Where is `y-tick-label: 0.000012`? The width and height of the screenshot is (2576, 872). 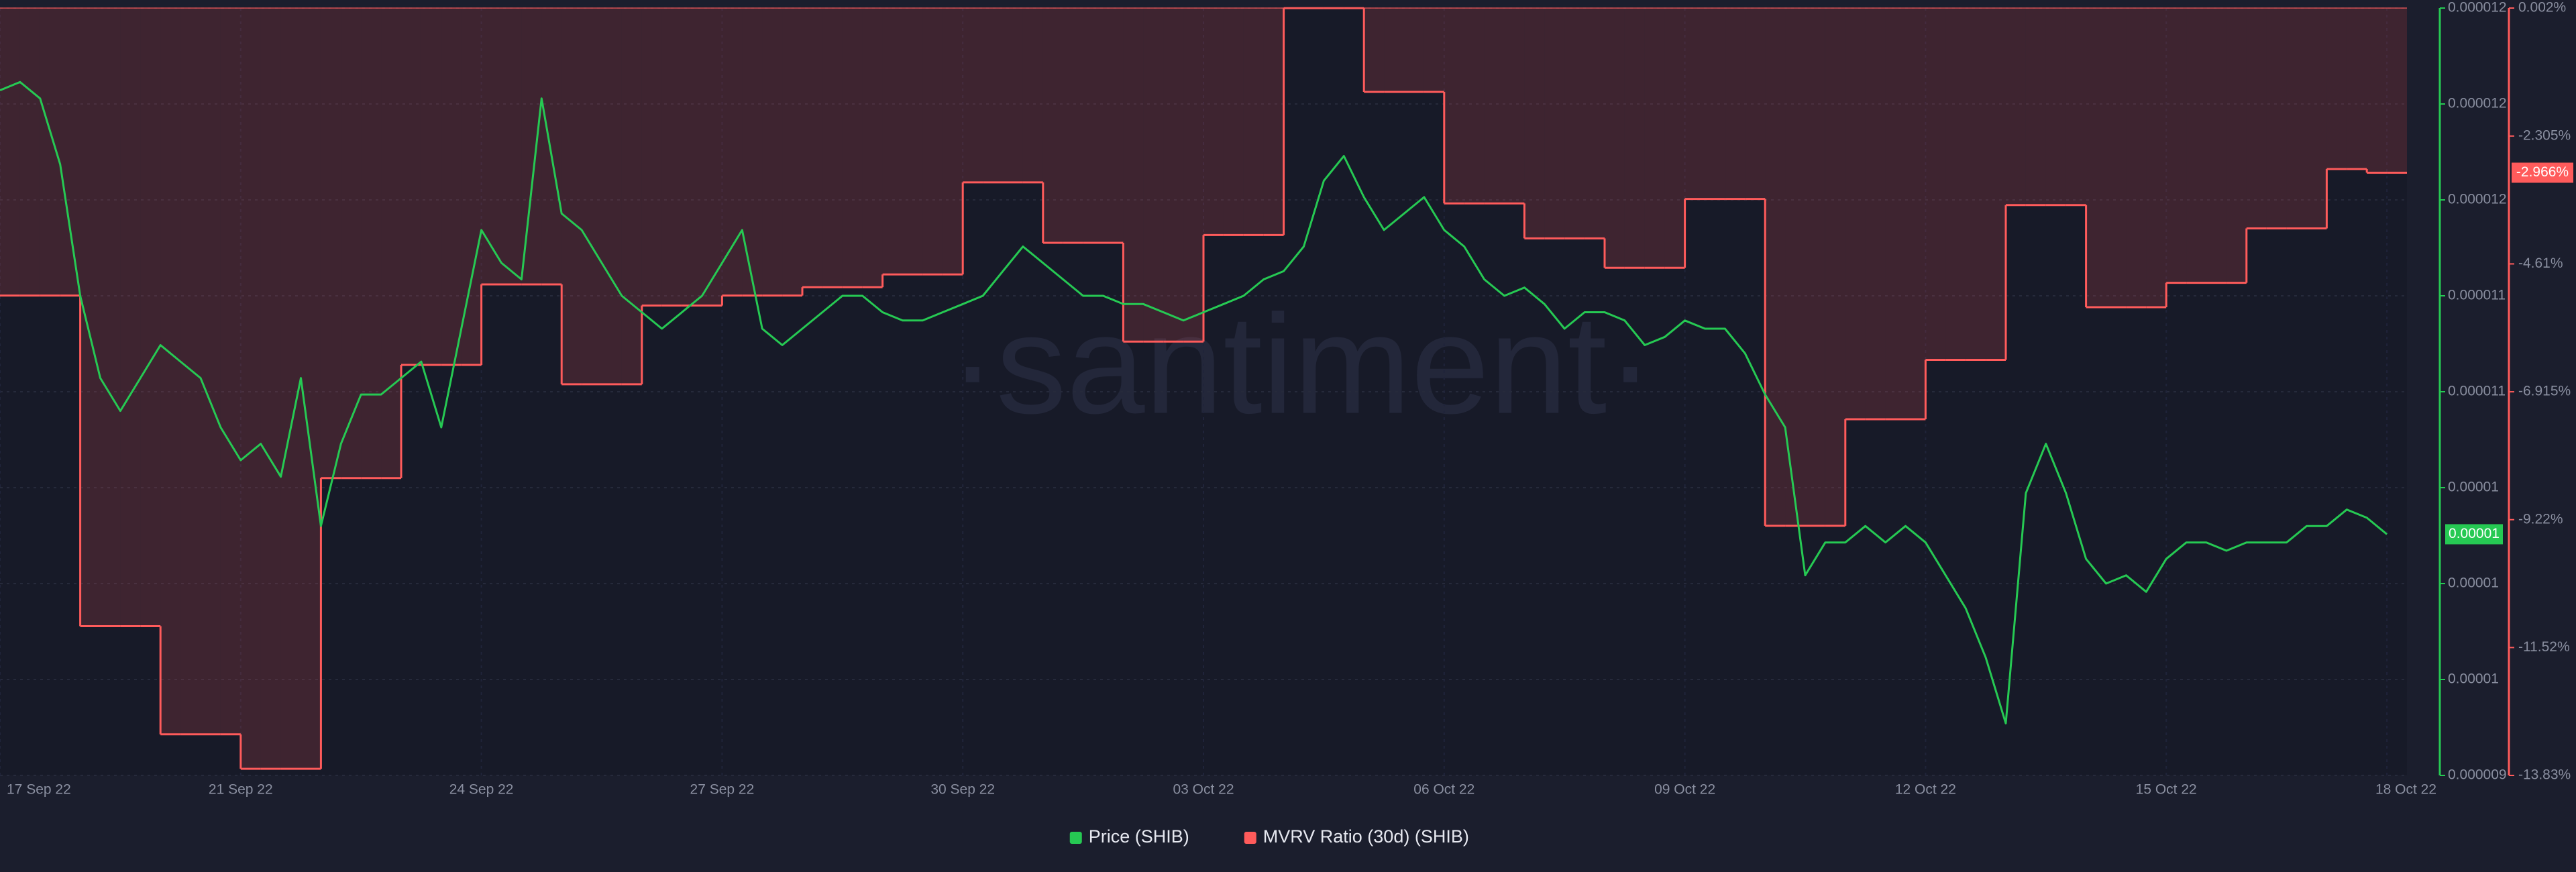 y-tick-label: 0.000012 is located at coordinates (2477, 8).